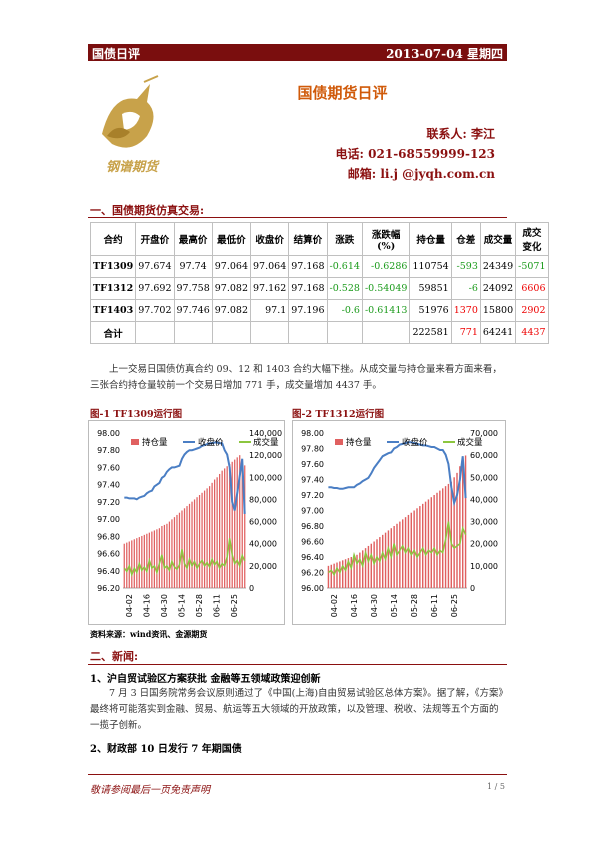 The image size is (595, 842). What do you see at coordinates (344, 266) in the screenshot?
I see `table-cell: -0.614` at bounding box center [344, 266].